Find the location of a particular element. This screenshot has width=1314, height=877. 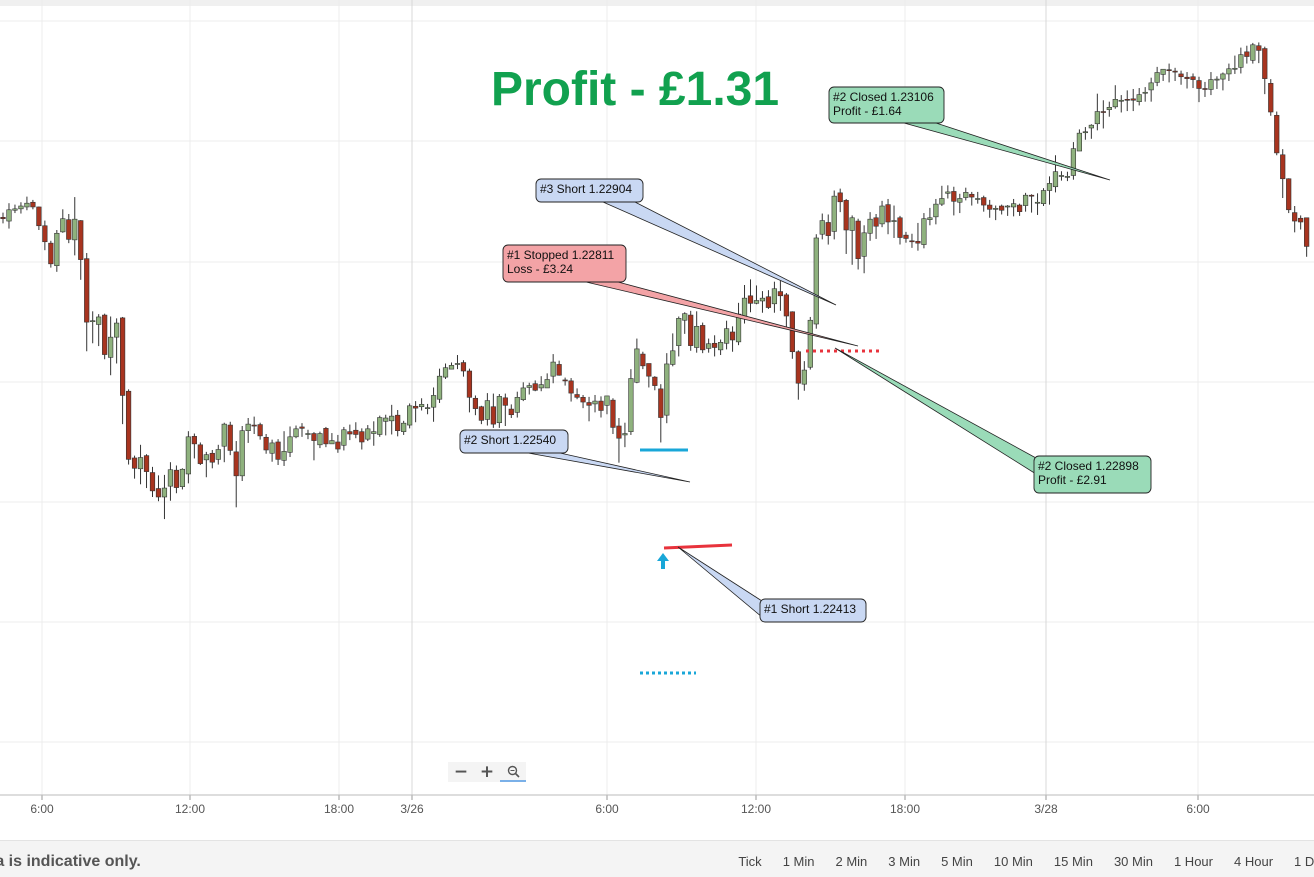

entry-arrow-icon is located at coordinates (663, 561).